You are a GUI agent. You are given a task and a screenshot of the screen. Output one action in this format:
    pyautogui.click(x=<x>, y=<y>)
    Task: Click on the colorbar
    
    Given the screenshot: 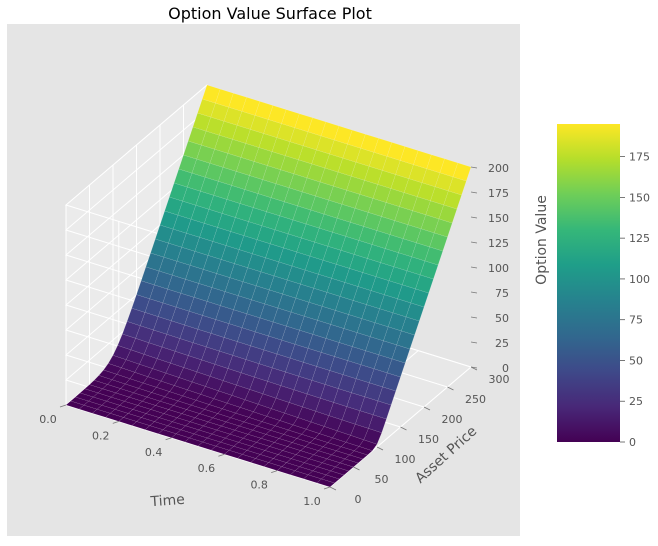 What is the action you would take?
    pyautogui.click(x=588, y=283)
    